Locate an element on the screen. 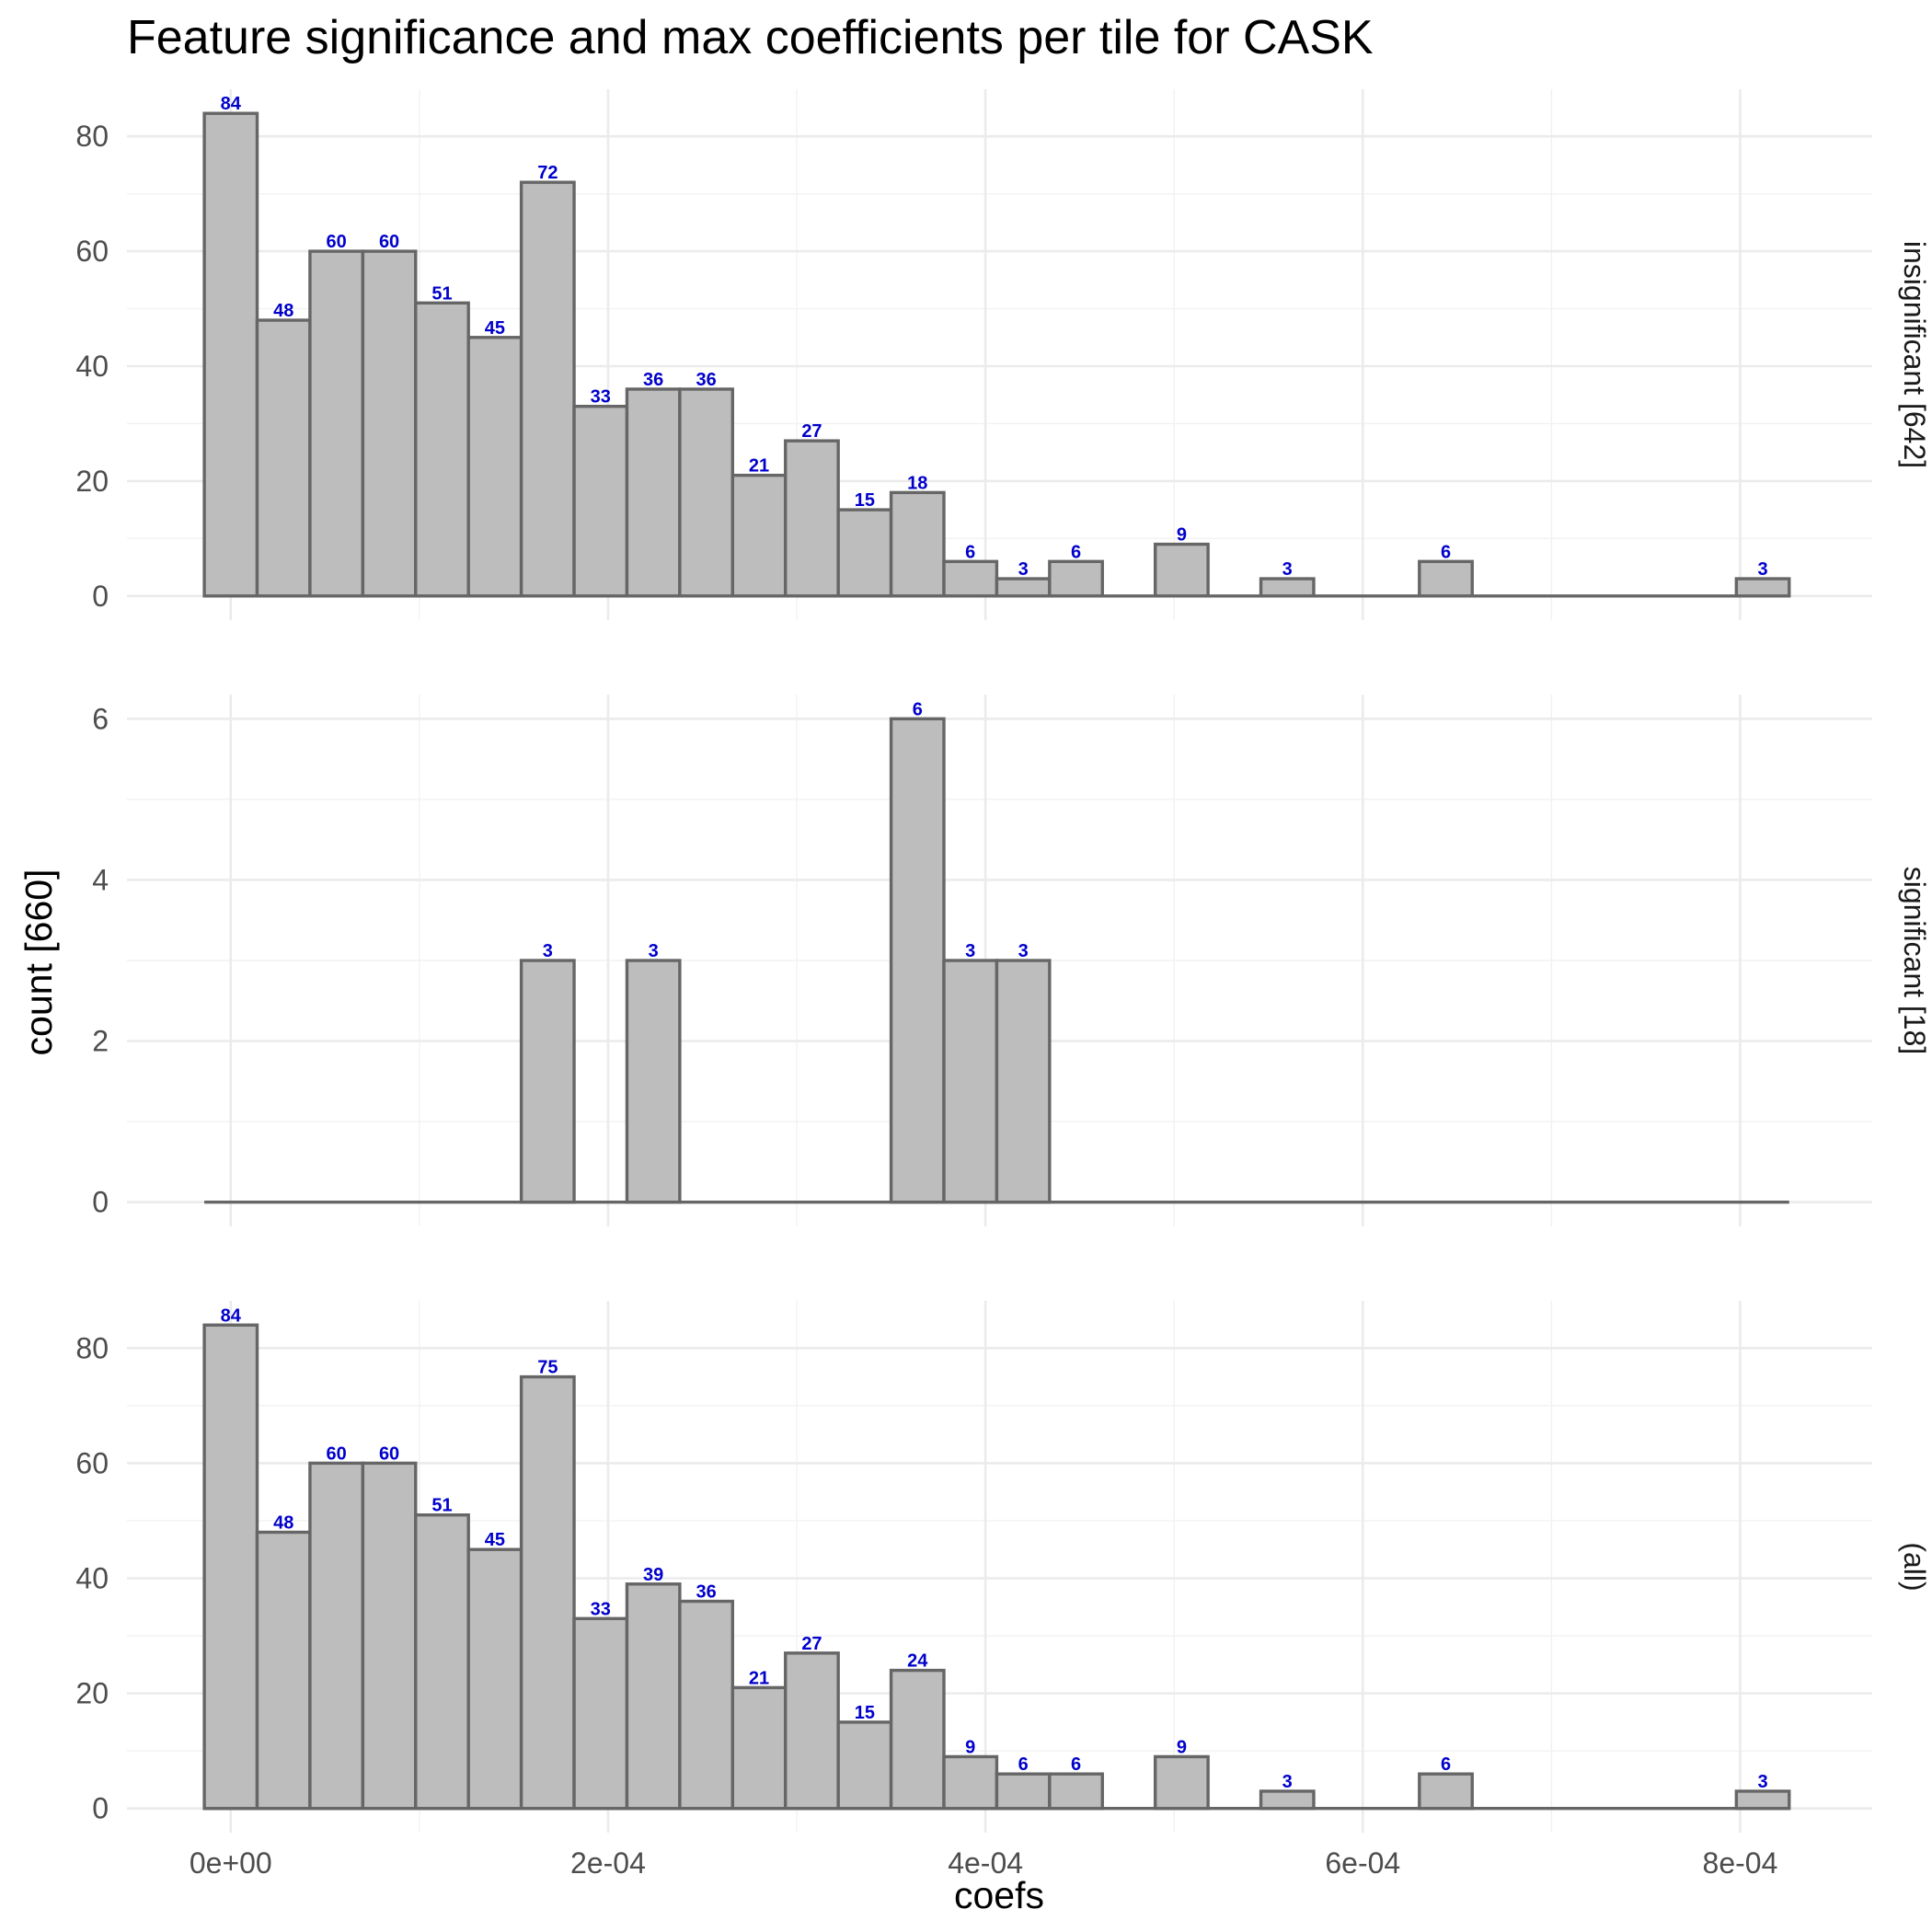 Image resolution: width=1932 pixels, height=1932 pixels. x-axis-title: coefs is located at coordinates (999, 1895).